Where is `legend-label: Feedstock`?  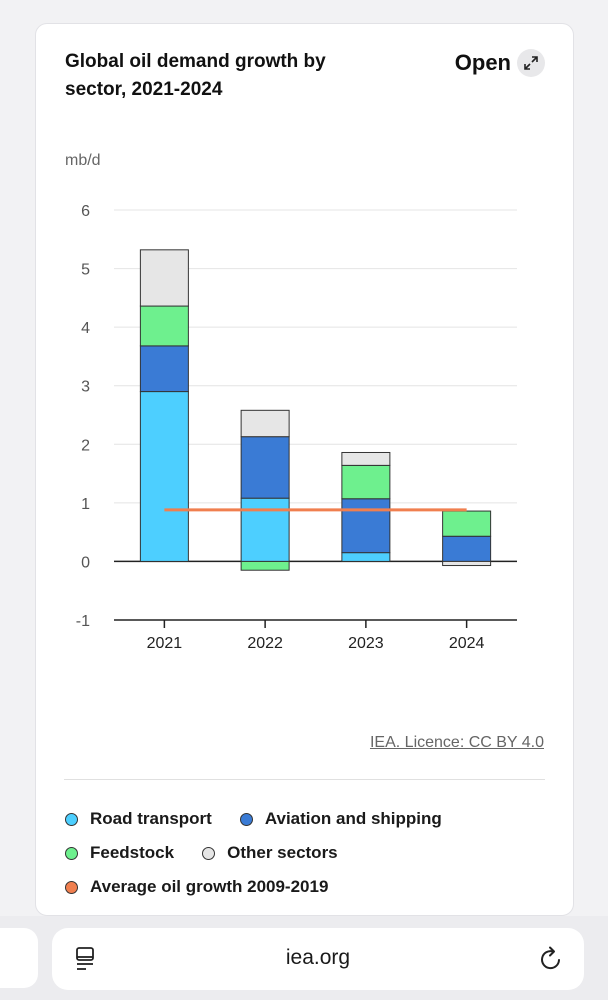 legend-label: Feedstock is located at coordinates (132, 852).